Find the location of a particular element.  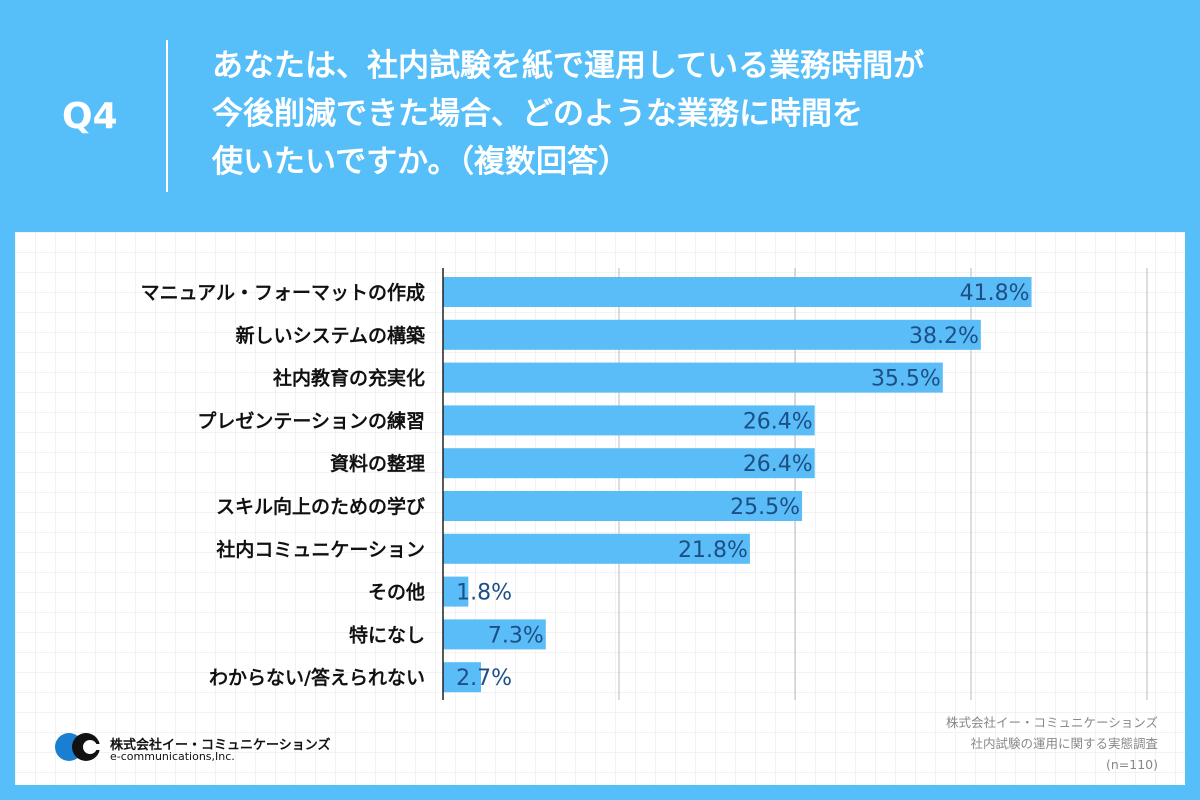

category-label: マニュアル・フォーマットの作成 is located at coordinates (283, 292).